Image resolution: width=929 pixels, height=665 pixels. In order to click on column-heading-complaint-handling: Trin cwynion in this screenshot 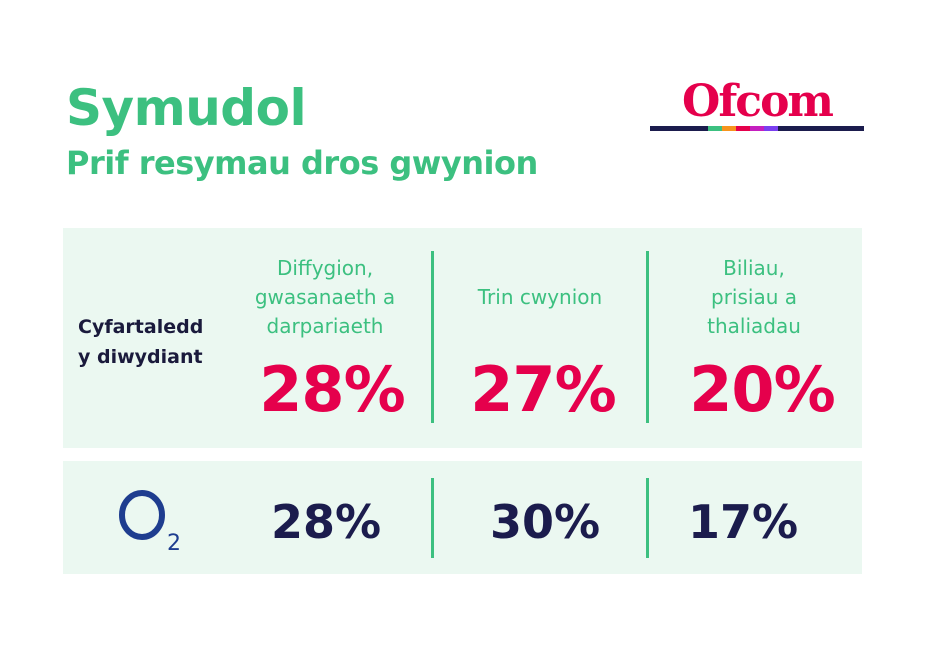, I will do `click(540, 297)`.